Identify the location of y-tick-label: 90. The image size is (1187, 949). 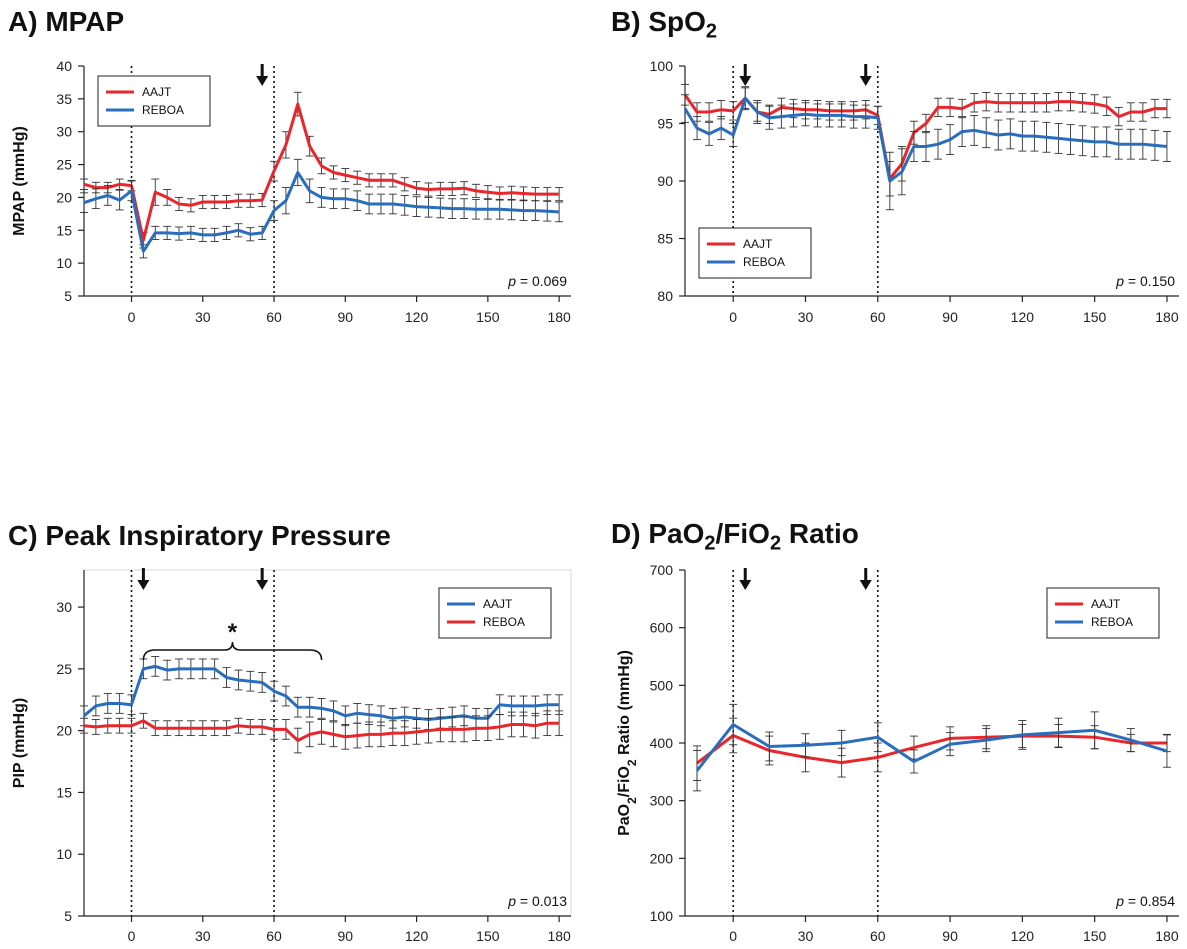
(665, 181).